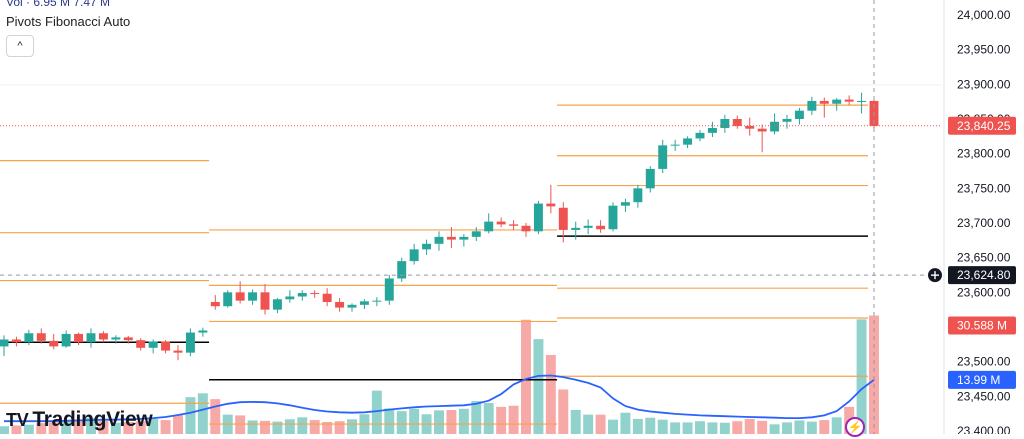  What do you see at coordinates (984, 258) in the screenshot?
I see `price-tick-label: 23,650.00` at bounding box center [984, 258].